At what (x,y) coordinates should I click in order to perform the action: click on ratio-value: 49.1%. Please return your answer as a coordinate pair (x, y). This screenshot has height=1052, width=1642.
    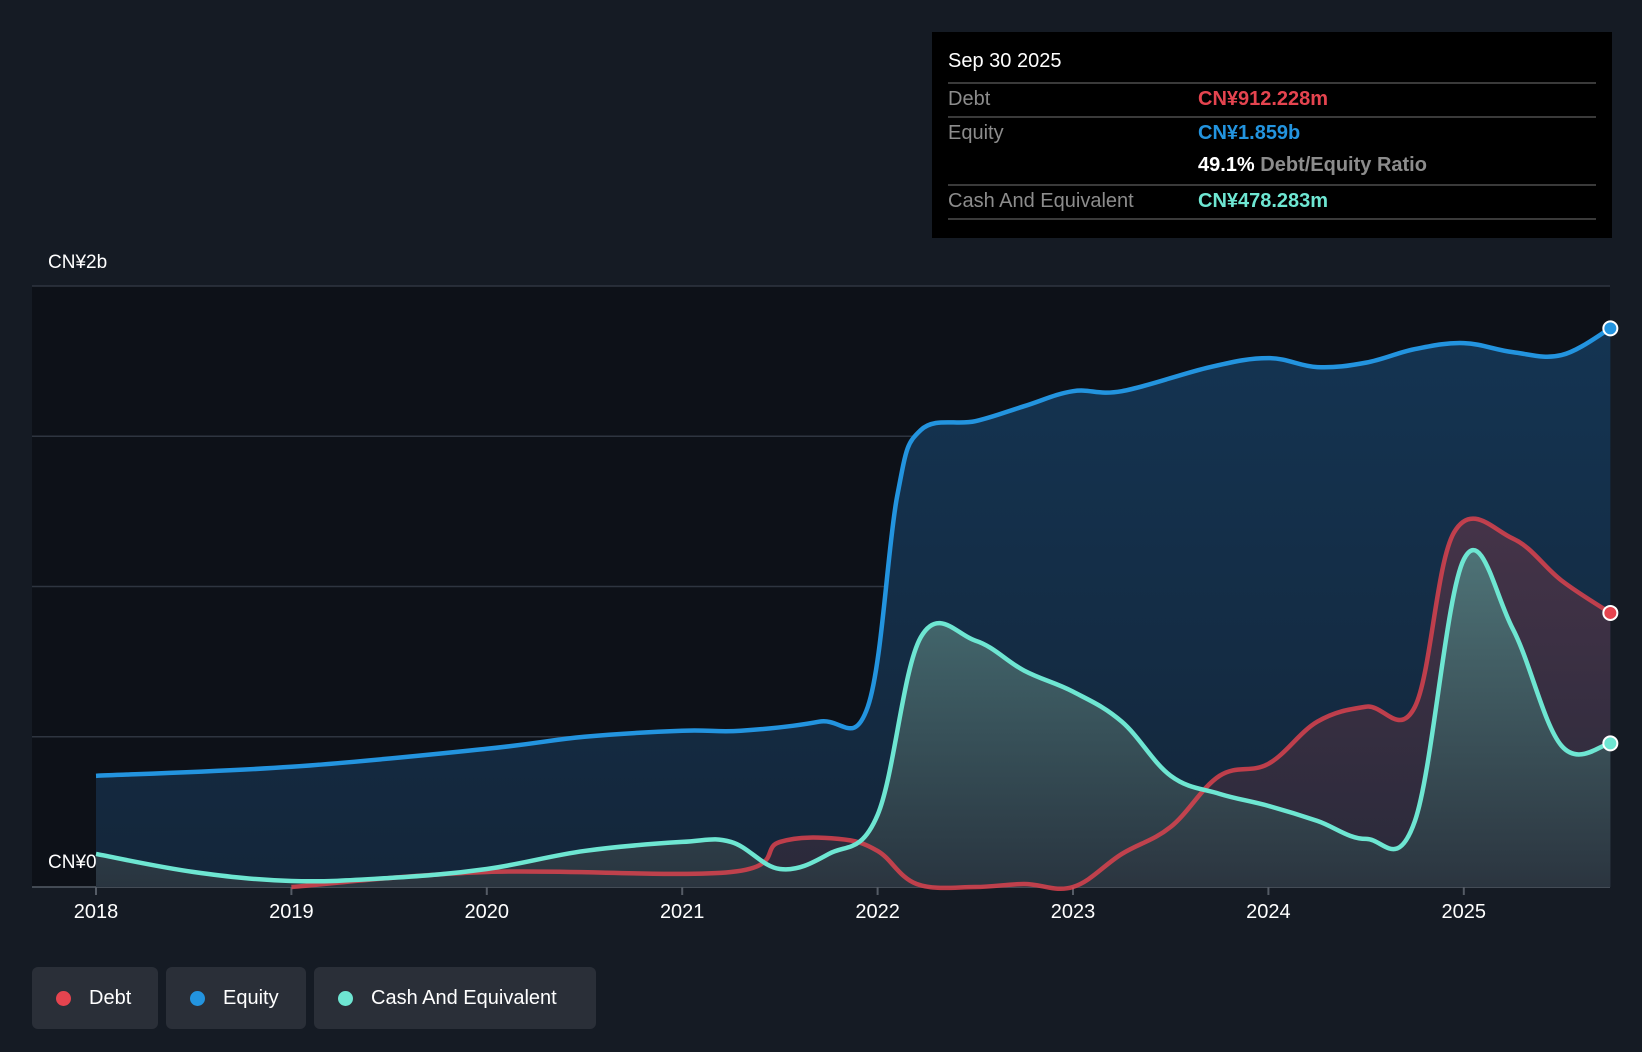
    Looking at the image, I should click on (1226, 165).